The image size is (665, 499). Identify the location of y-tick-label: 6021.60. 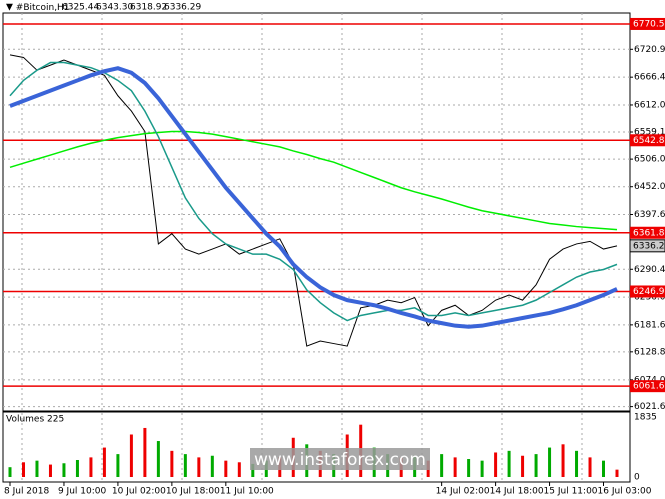
(649, 407).